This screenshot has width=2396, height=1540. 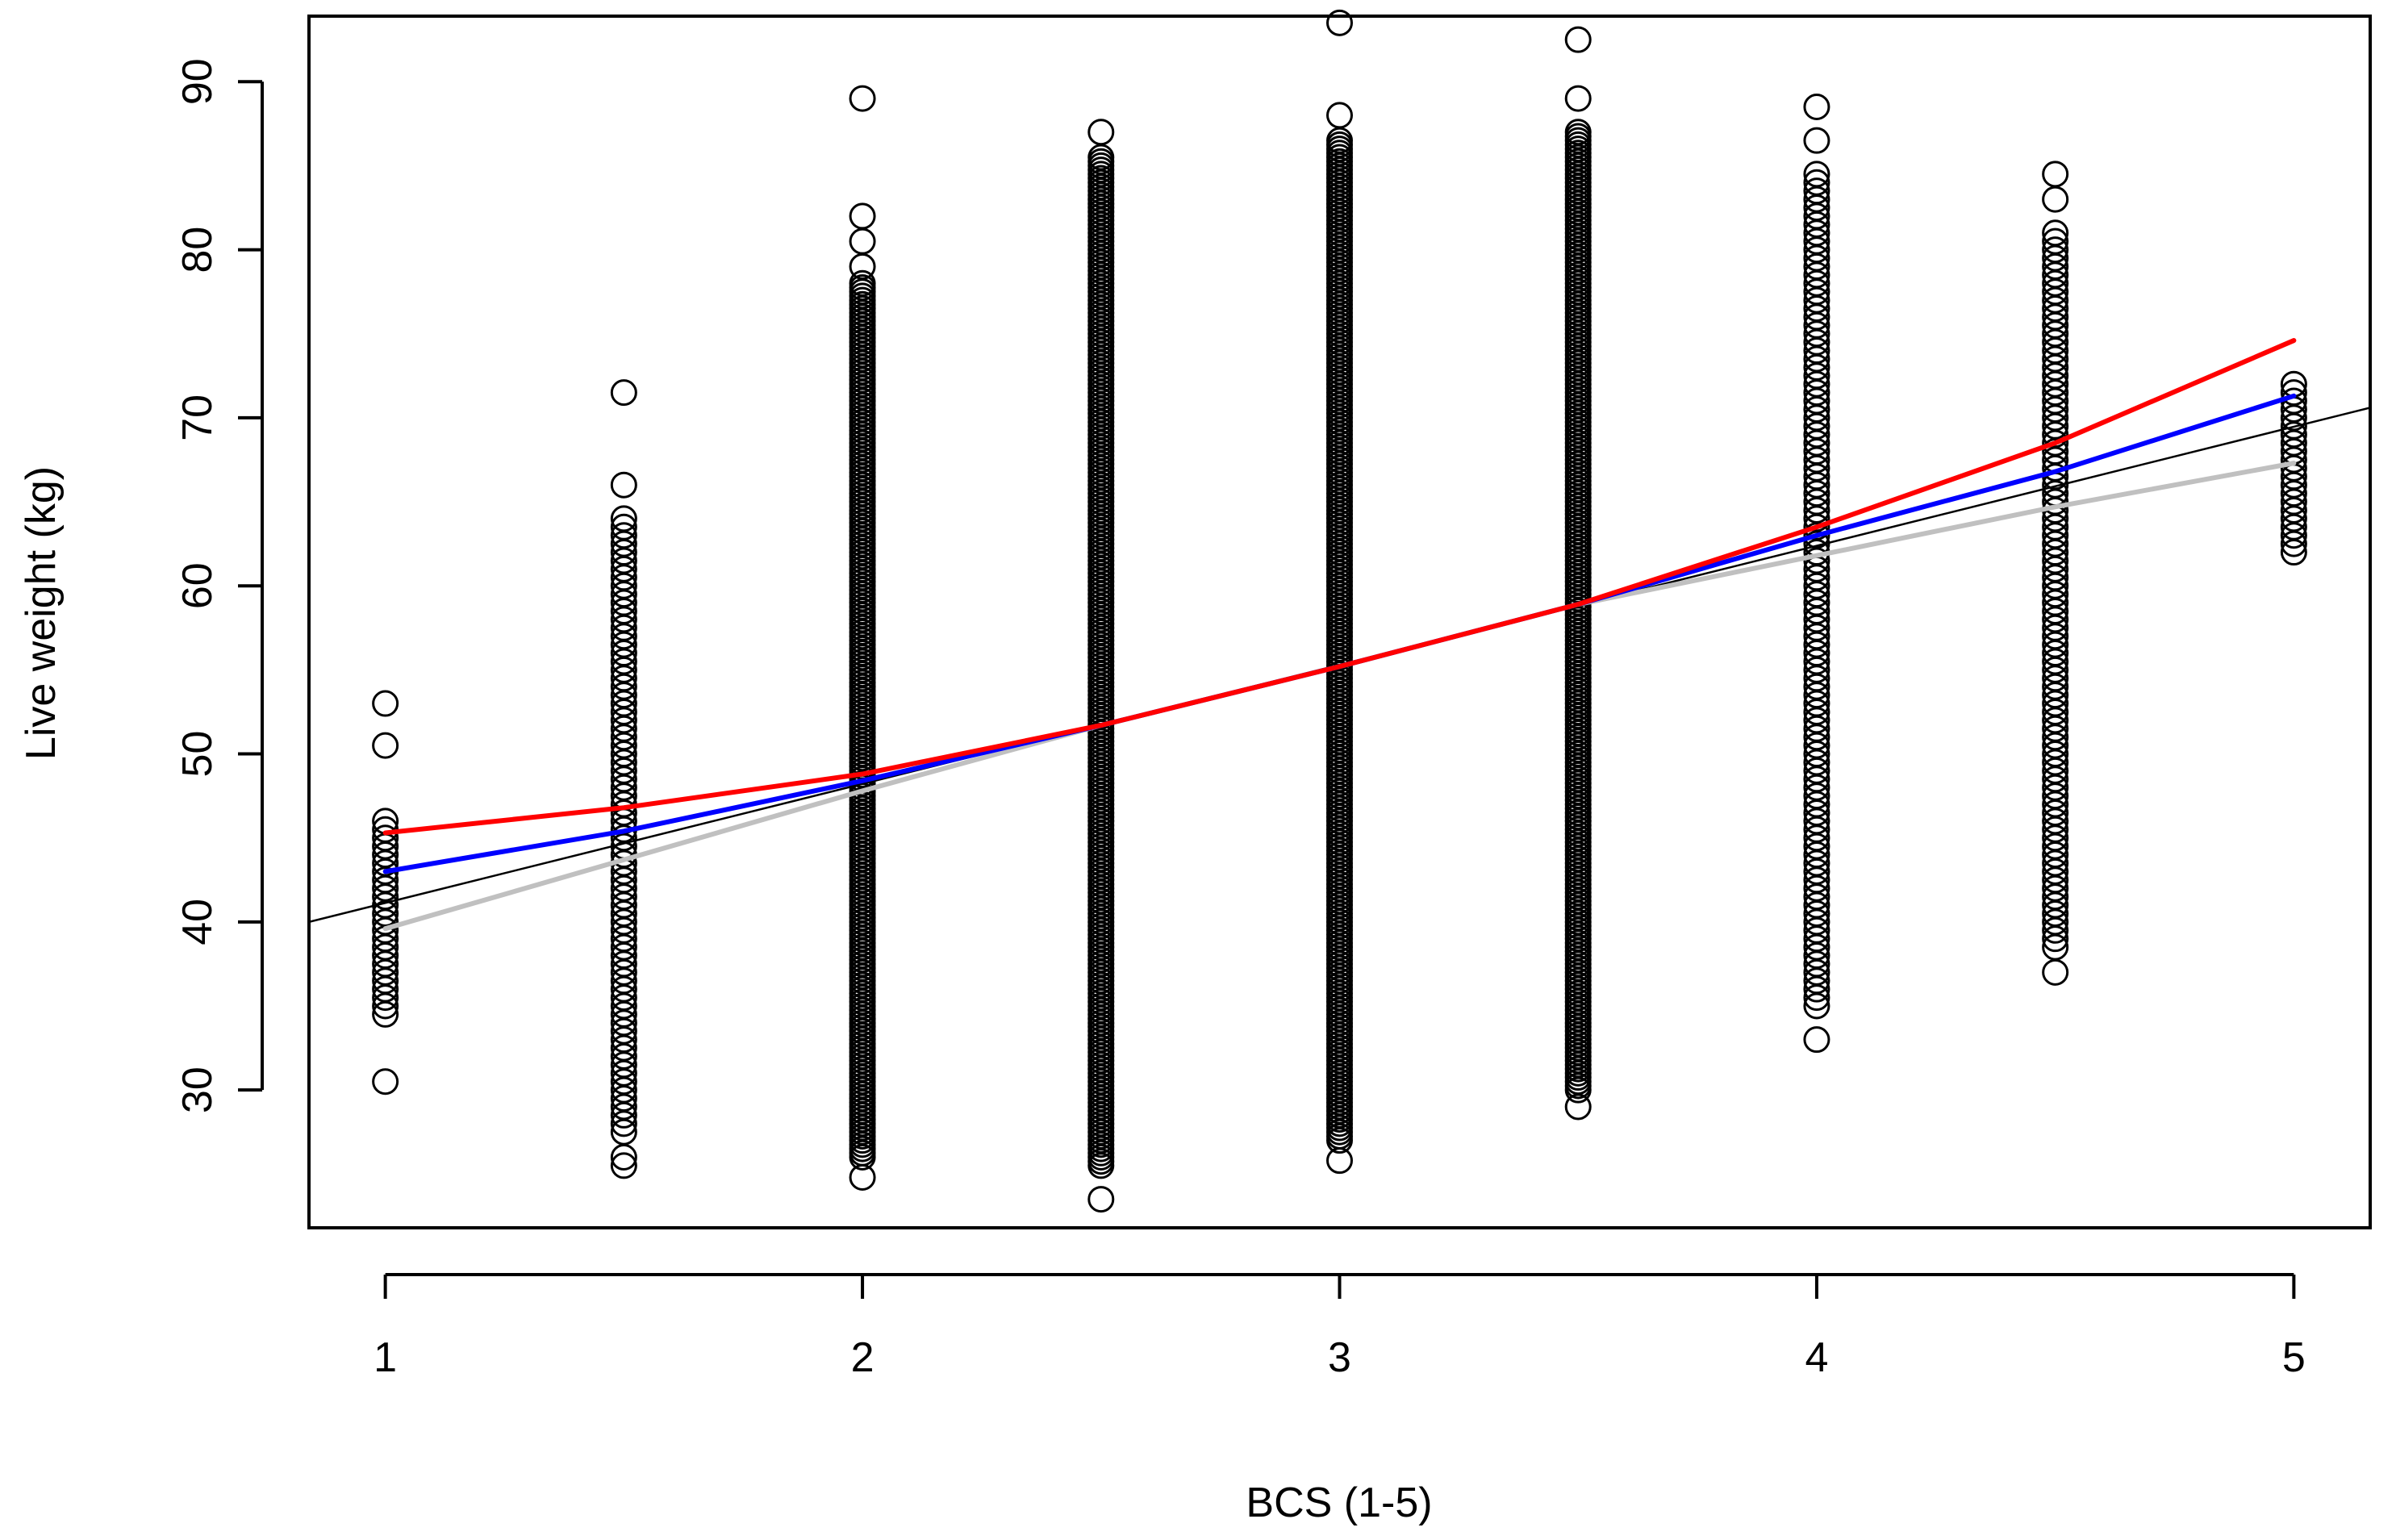 I want to click on y-tick-label: 60, so click(x=197, y=585).